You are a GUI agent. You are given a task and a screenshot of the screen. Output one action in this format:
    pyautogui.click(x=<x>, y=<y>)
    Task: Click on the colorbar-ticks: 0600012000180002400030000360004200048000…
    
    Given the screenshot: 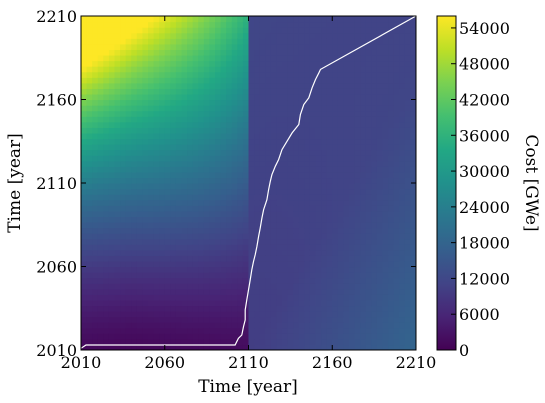 What is the action you would take?
    pyautogui.click(x=480, y=189)
    